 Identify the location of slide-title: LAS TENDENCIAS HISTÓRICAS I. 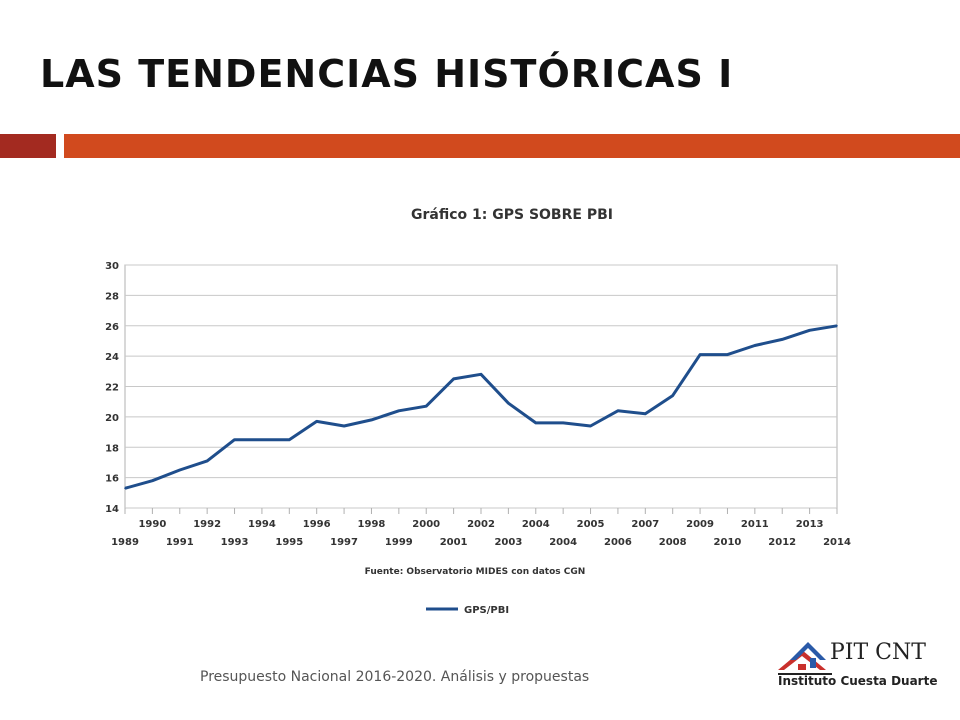
(387, 74).